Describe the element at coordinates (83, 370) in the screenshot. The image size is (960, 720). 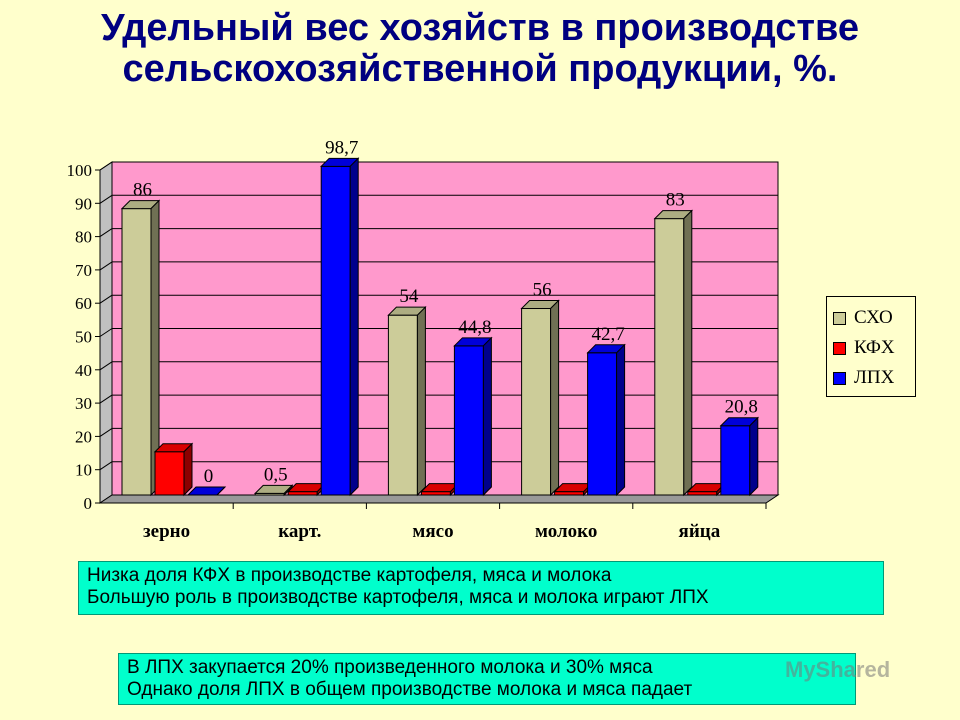
I see `tick-label: 40` at that location.